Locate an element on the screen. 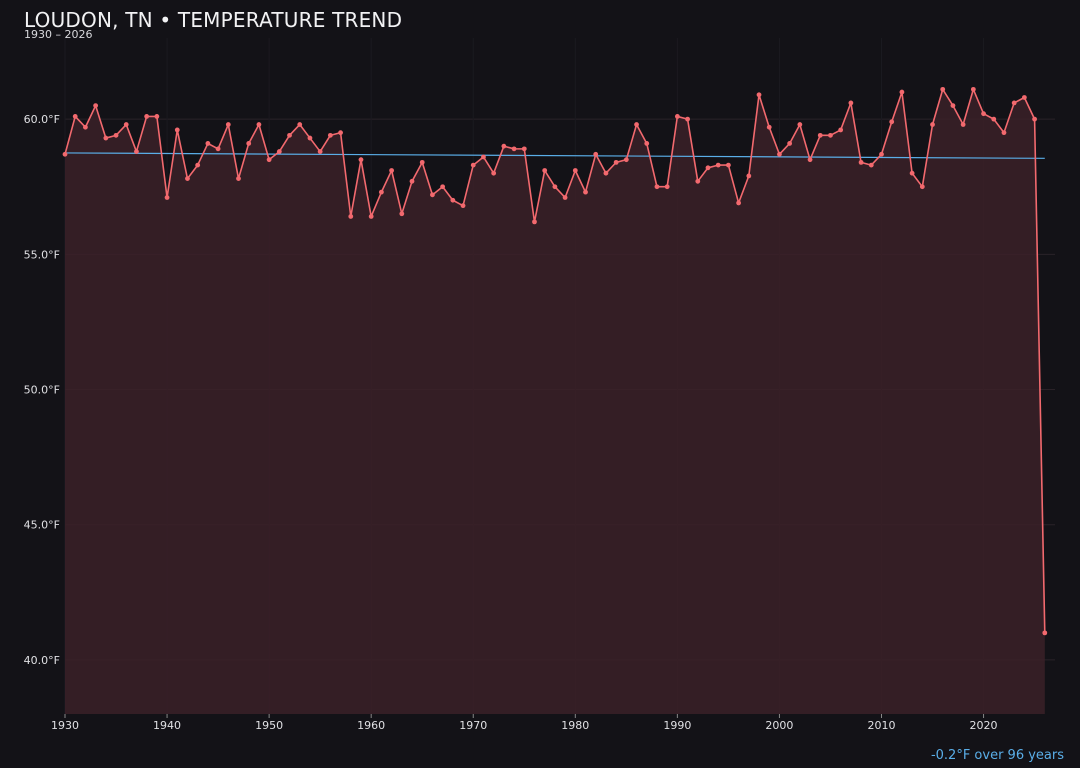 The width and height of the screenshot is (1080, 768). data-point-1989 is located at coordinates (667, 187).